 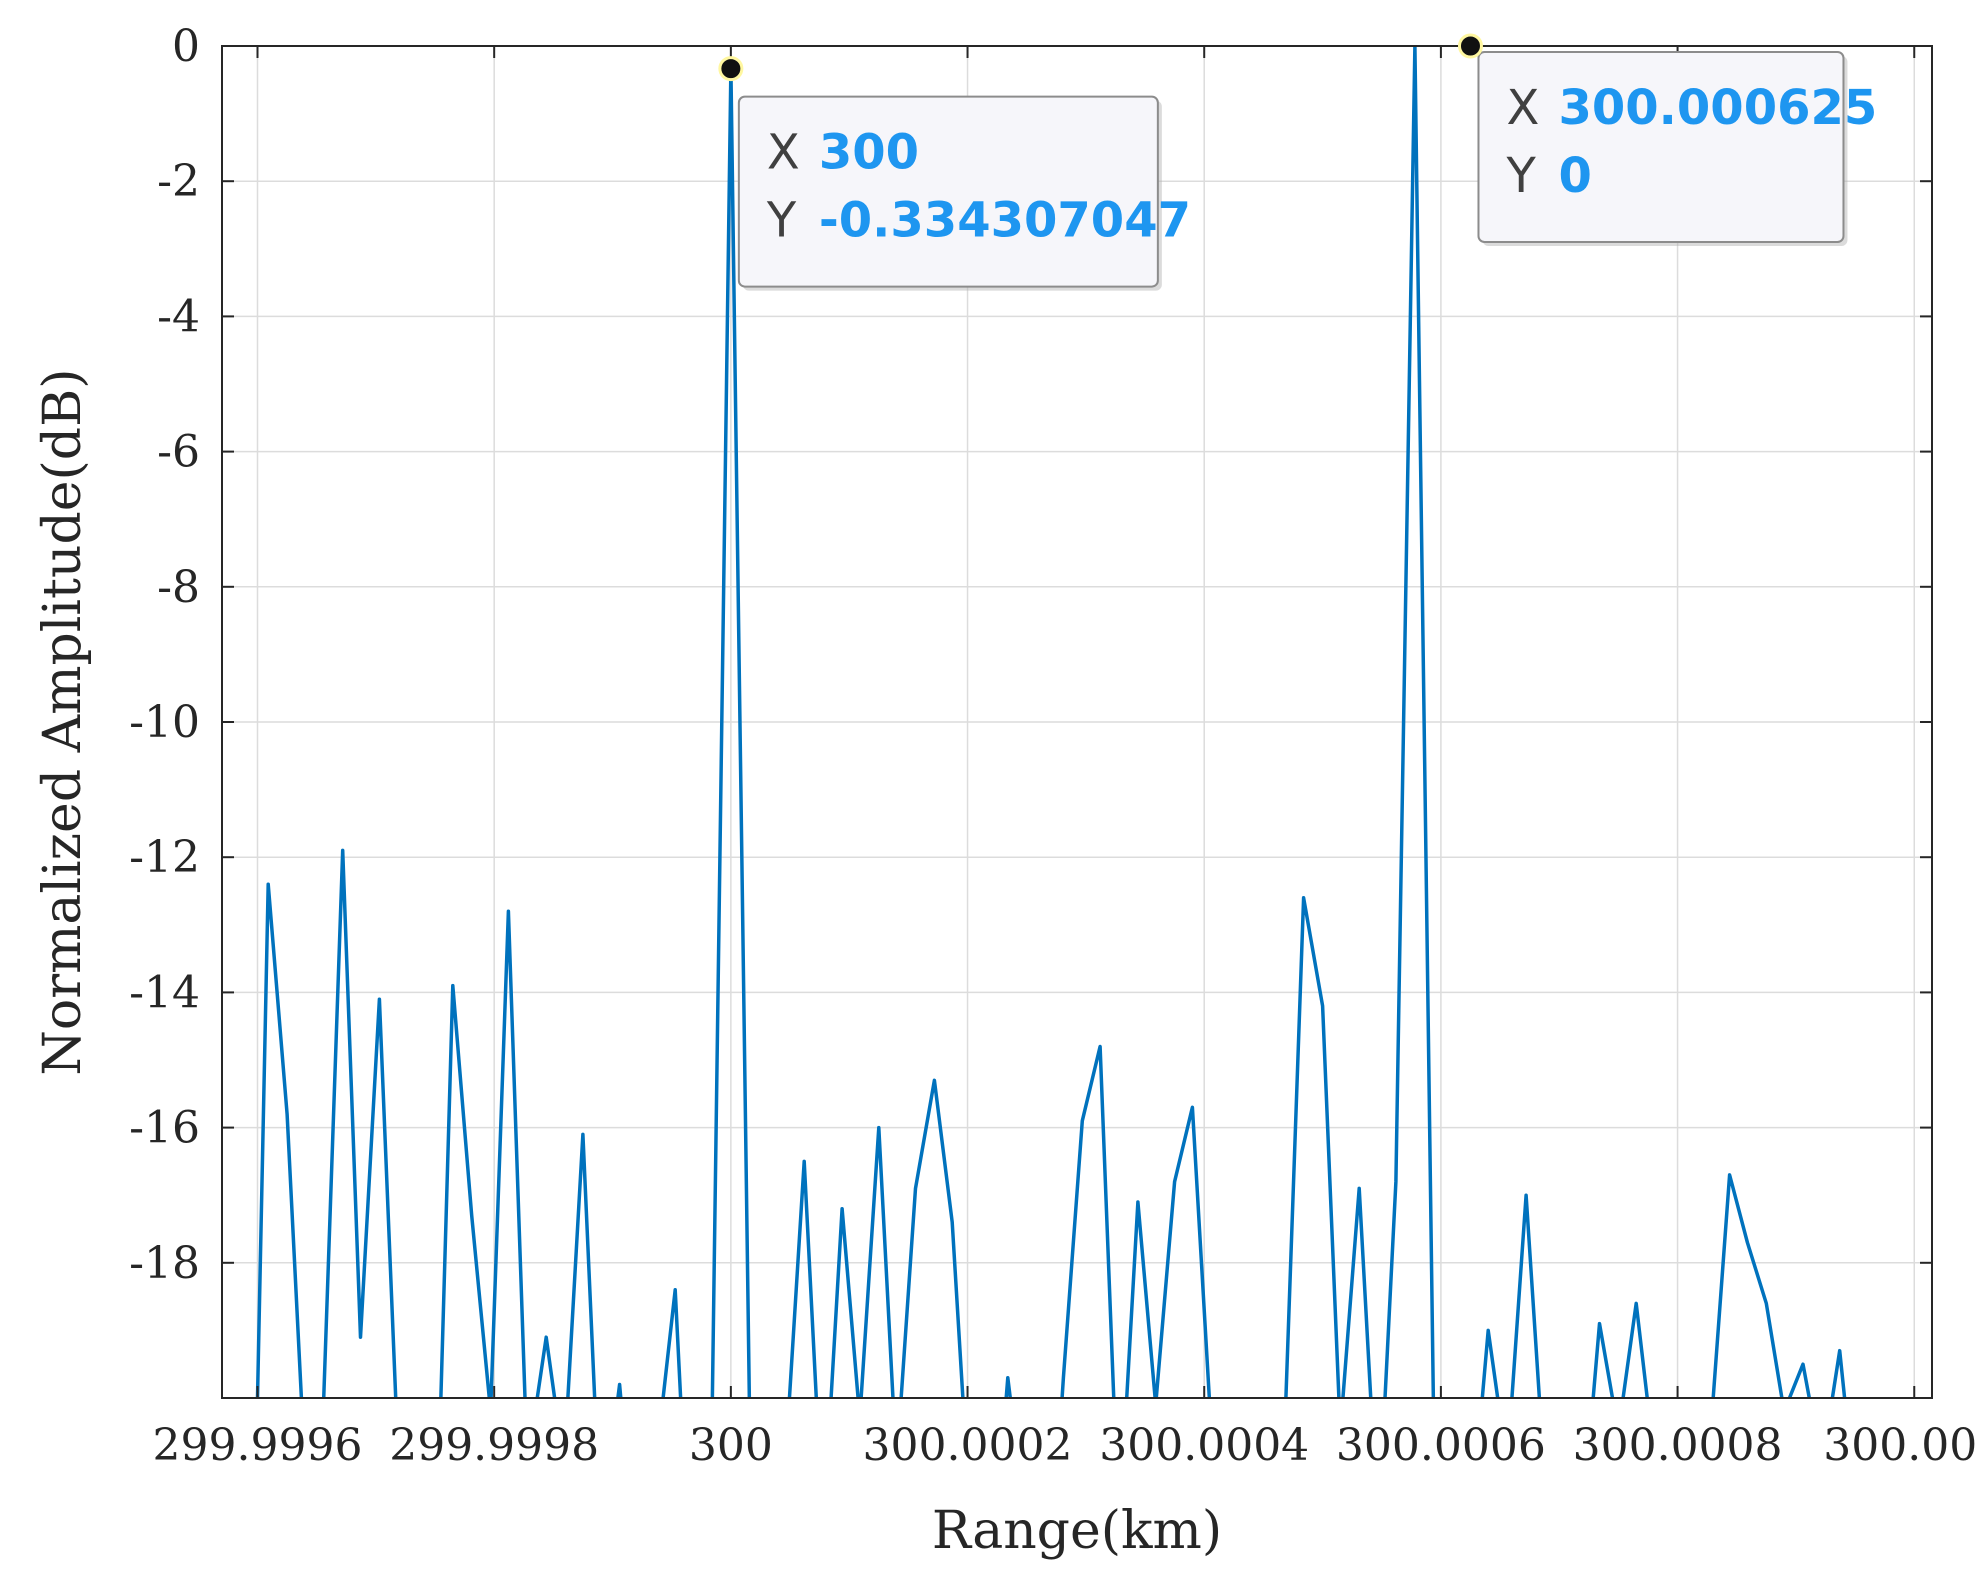 What do you see at coordinates (186, 46) in the screenshot?
I see `y-tick-label: 0` at bounding box center [186, 46].